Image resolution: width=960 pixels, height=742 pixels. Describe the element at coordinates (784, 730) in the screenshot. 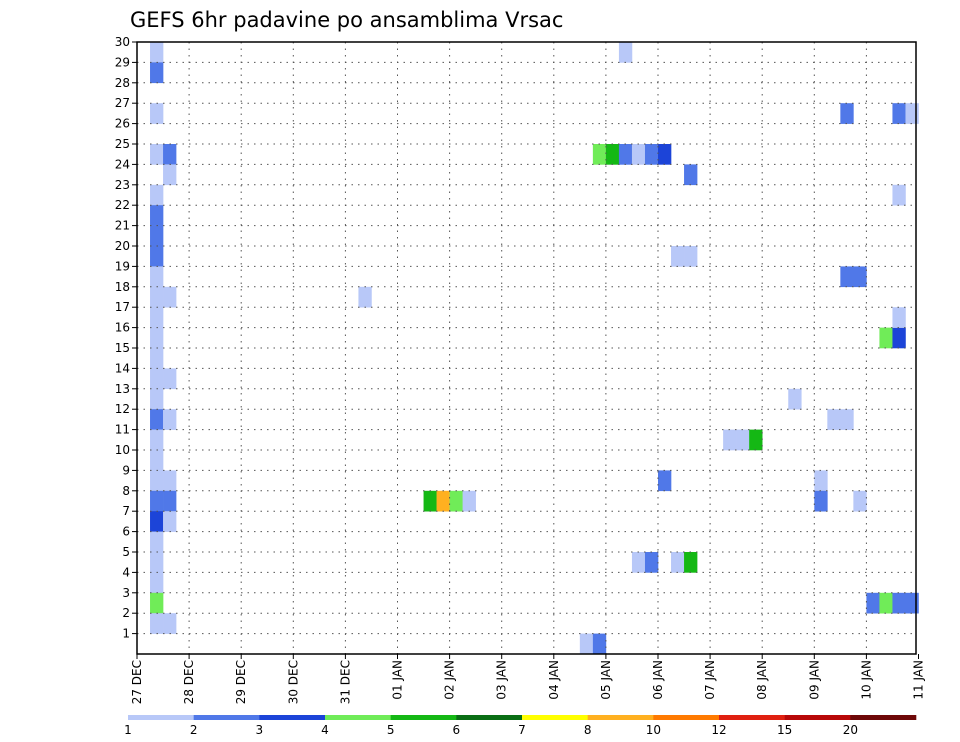

I see `colorbar-label: 15` at that location.